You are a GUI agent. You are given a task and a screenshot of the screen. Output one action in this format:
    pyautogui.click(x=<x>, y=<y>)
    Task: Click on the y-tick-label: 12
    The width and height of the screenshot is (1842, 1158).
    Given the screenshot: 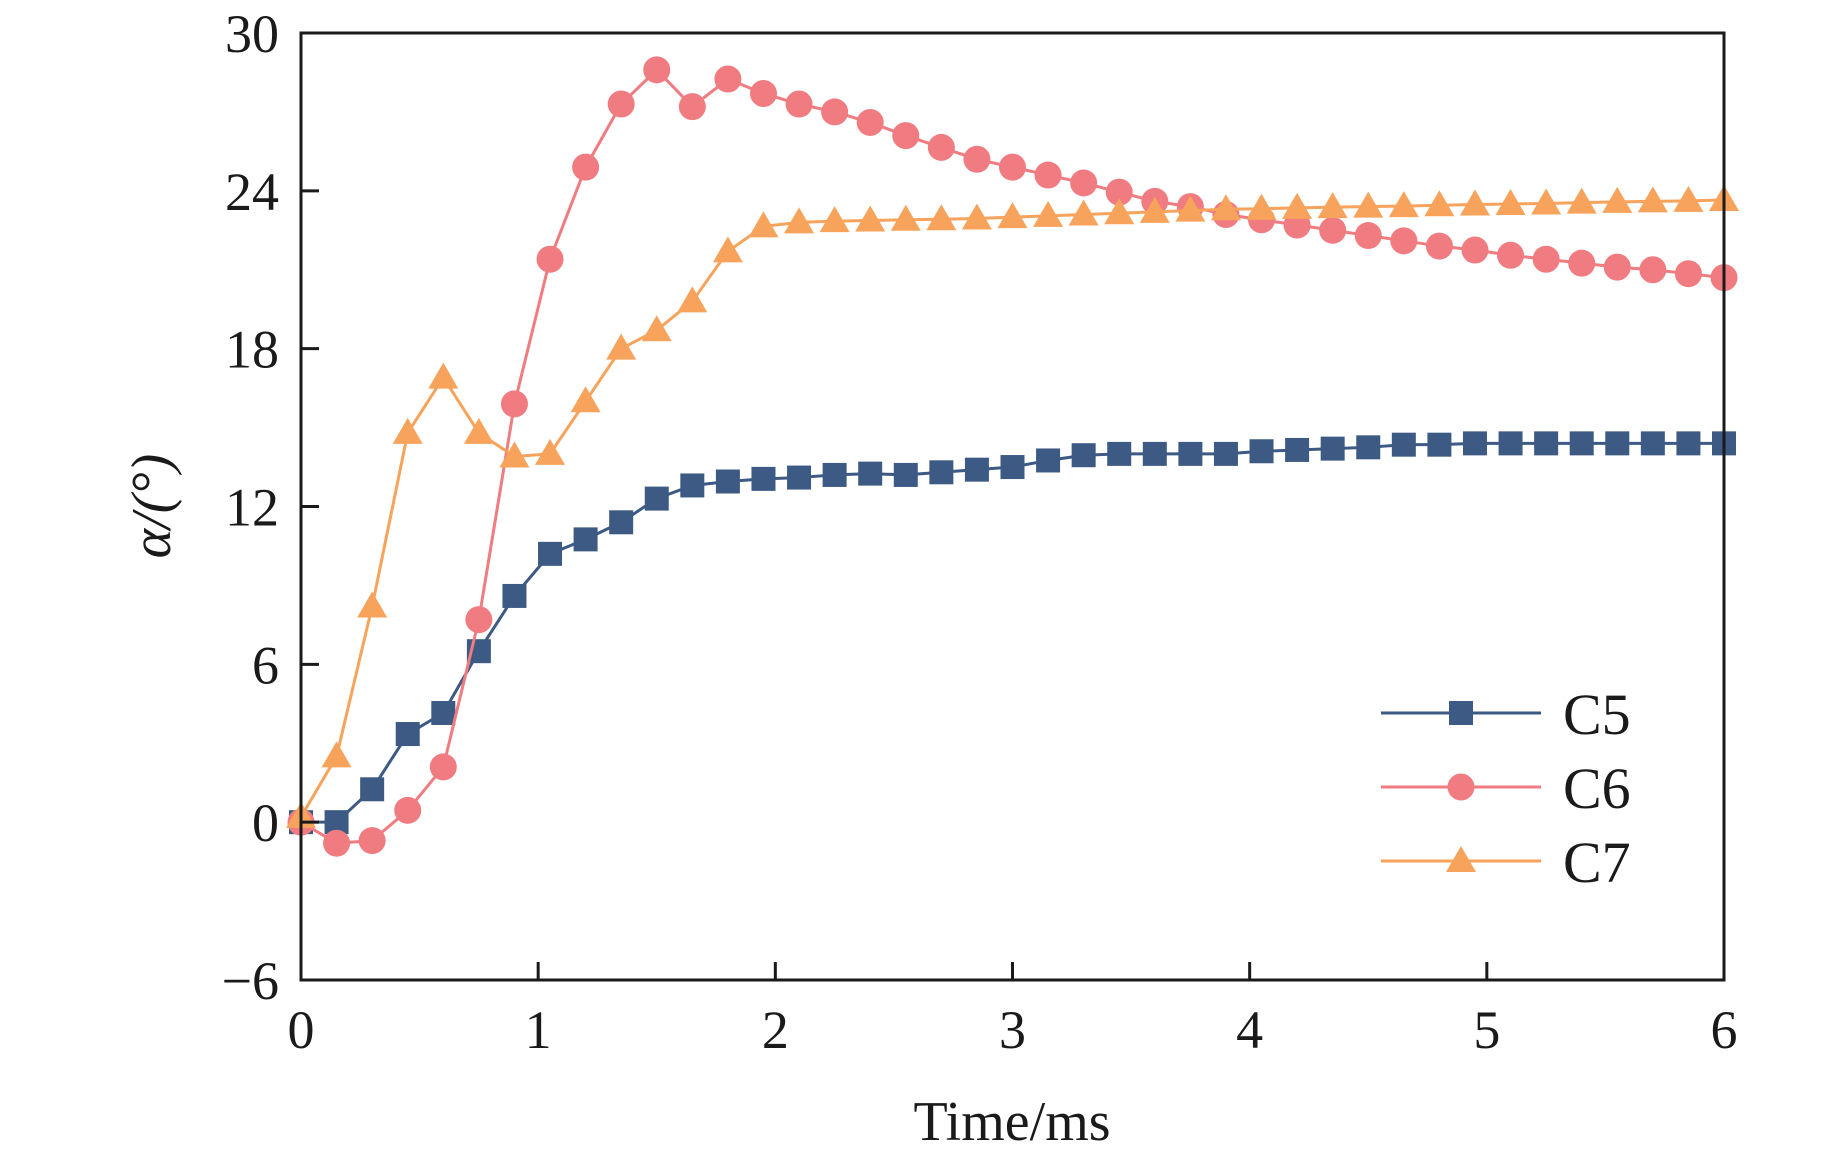 What is the action you would take?
    pyautogui.click(x=252, y=508)
    